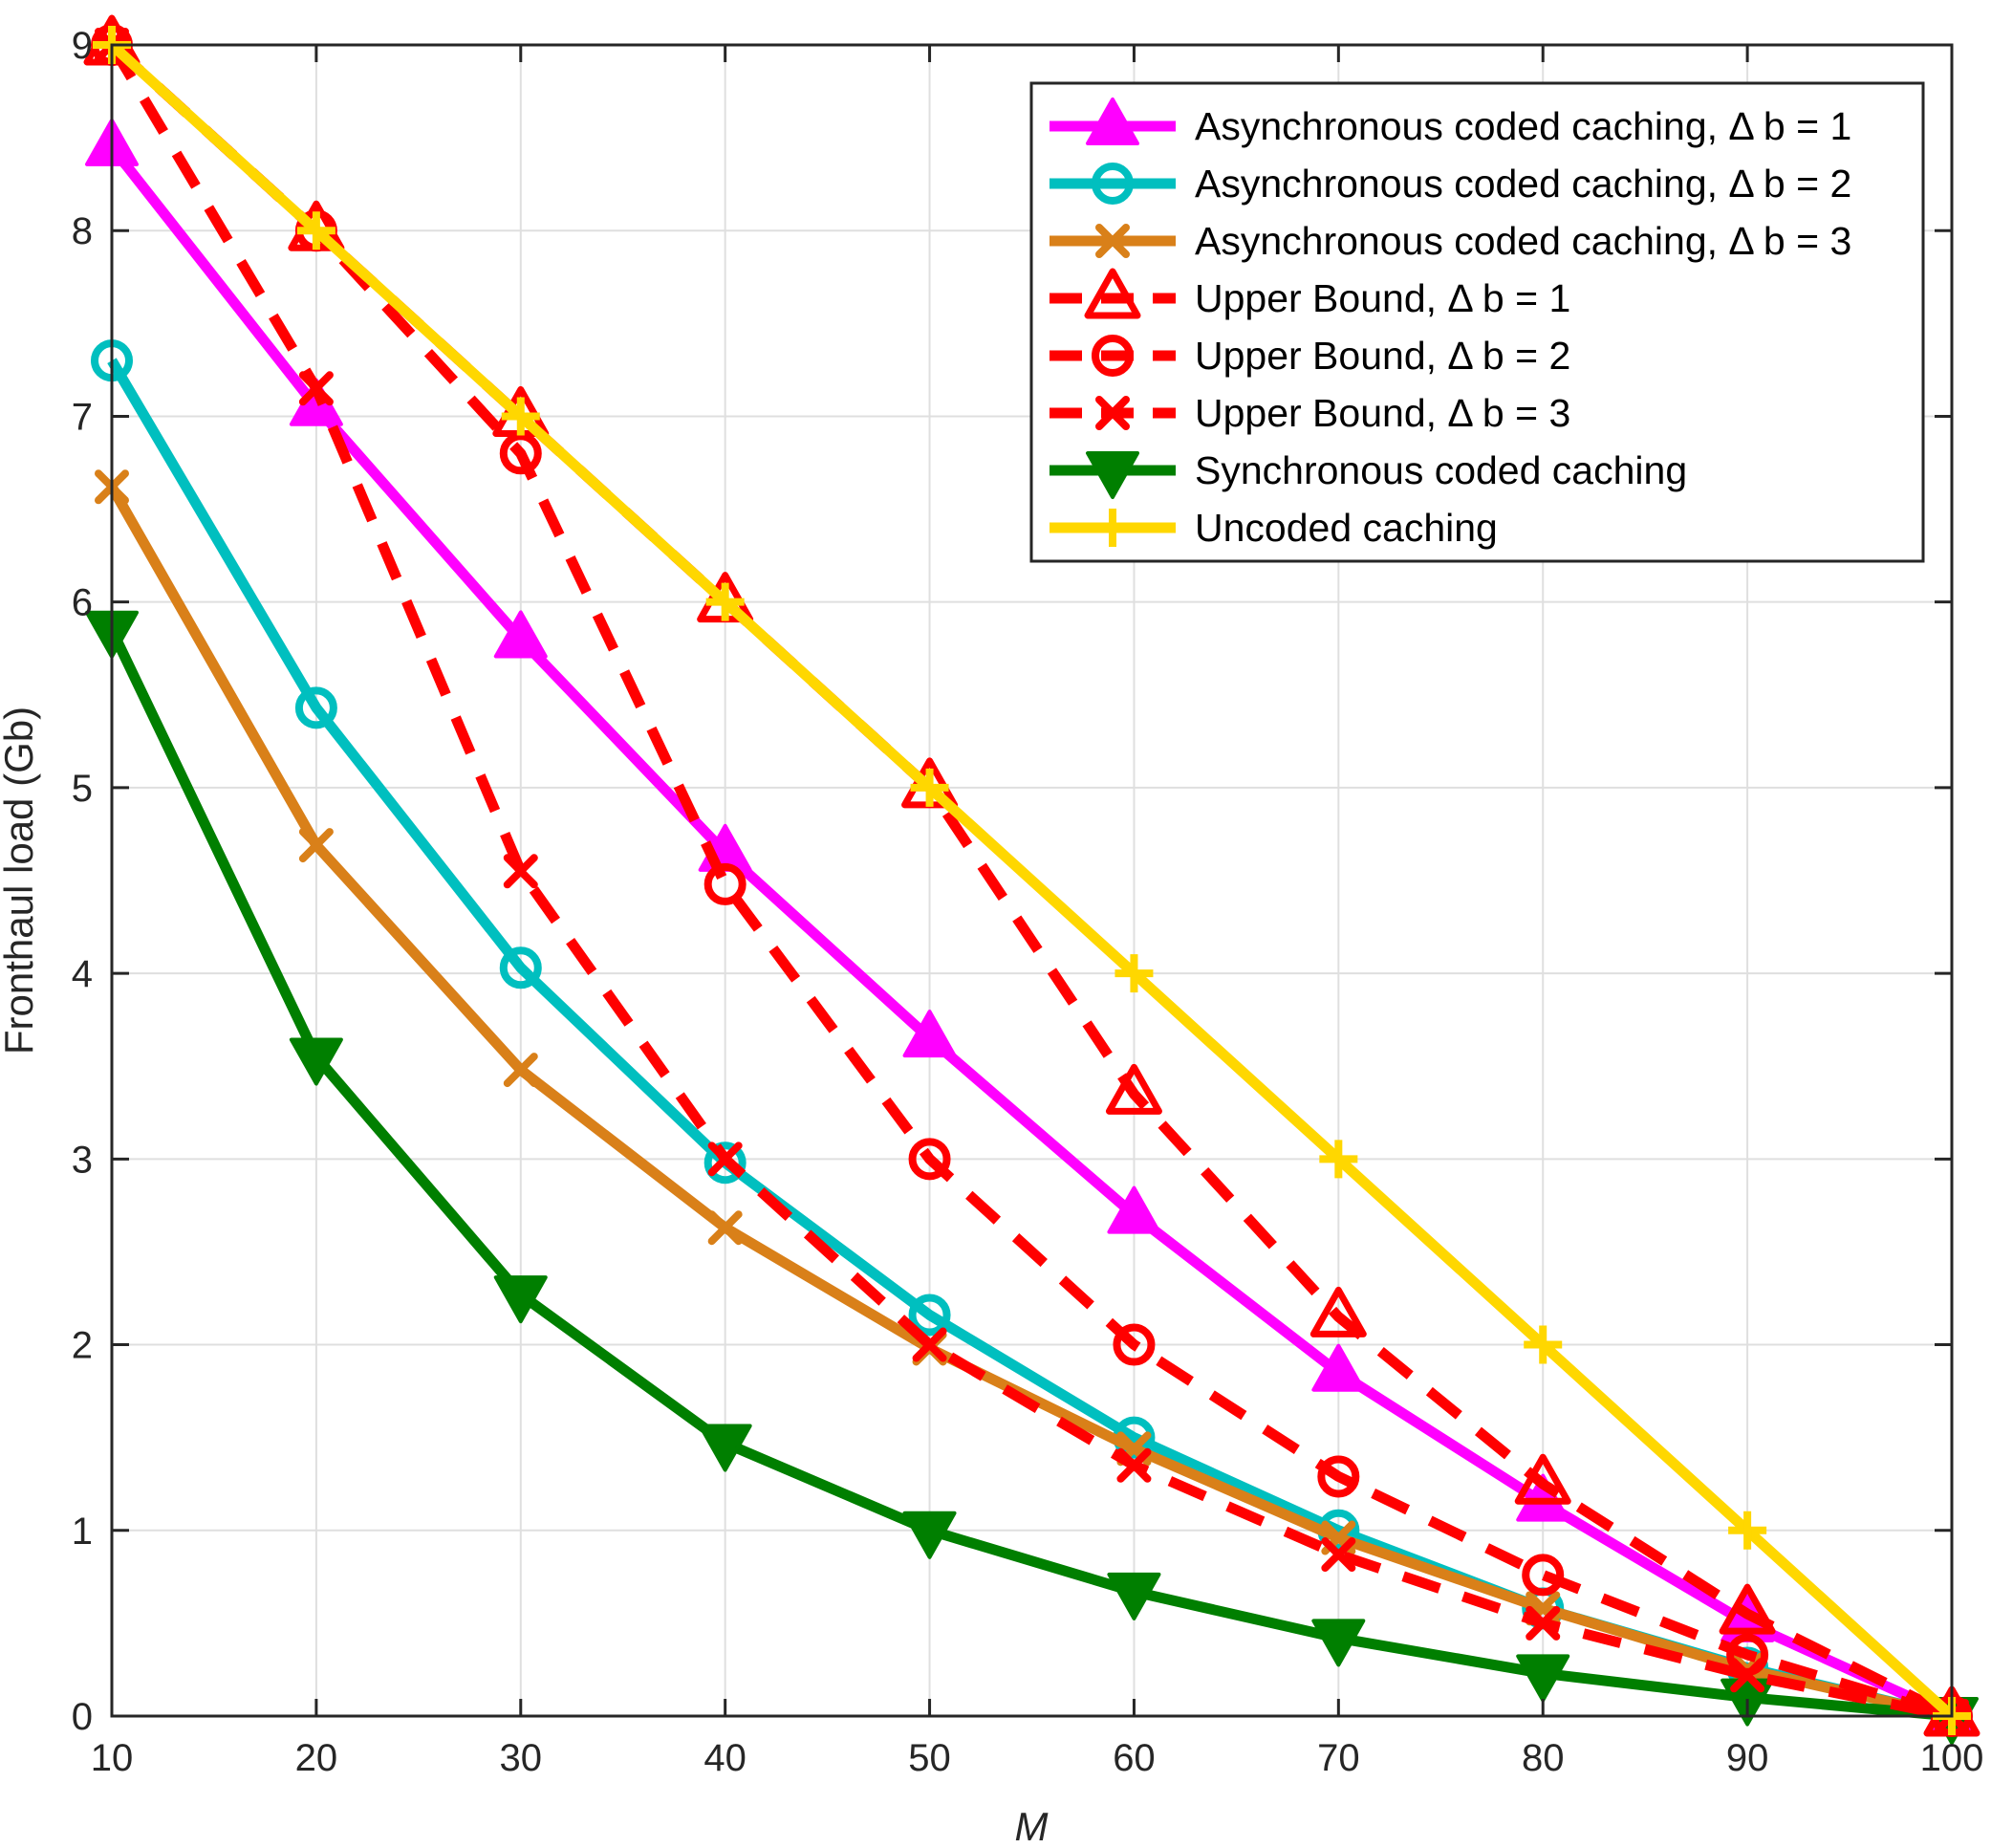 This screenshot has height=1848, width=1991. What do you see at coordinates (1543, 1758) in the screenshot?
I see `x-tick-label: 80` at bounding box center [1543, 1758].